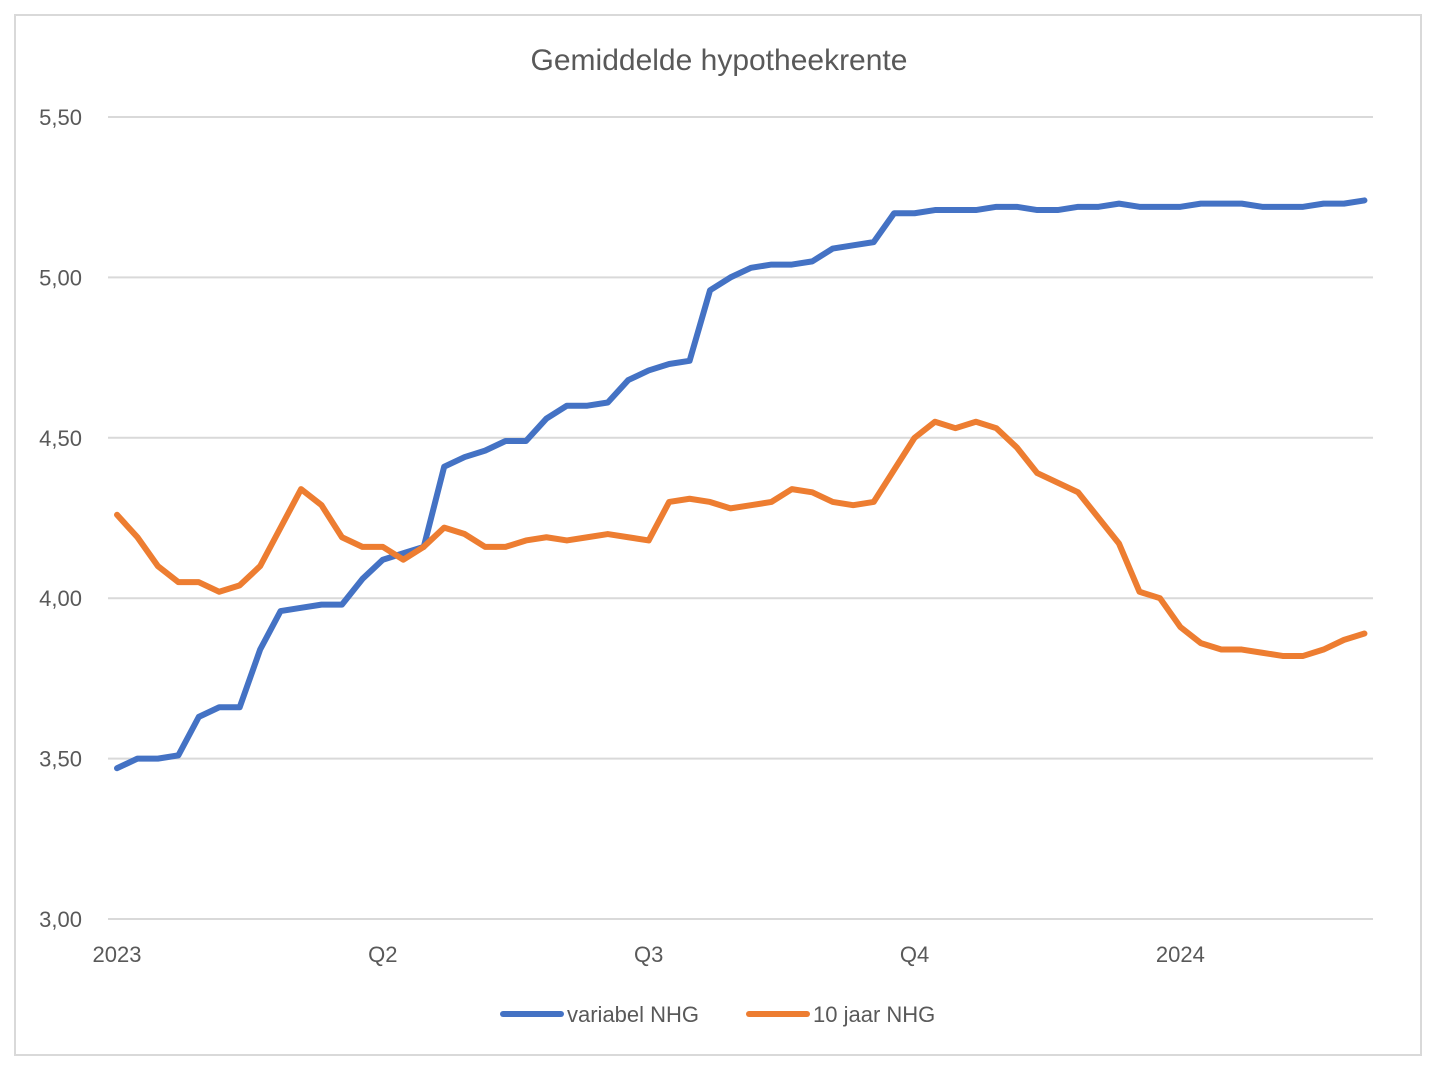 The height and width of the screenshot is (1086, 1440). What do you see at coordinates (117, 954) in the screenshot?
I see `x-tick-label: 2023` at bounding box center [117, 954].